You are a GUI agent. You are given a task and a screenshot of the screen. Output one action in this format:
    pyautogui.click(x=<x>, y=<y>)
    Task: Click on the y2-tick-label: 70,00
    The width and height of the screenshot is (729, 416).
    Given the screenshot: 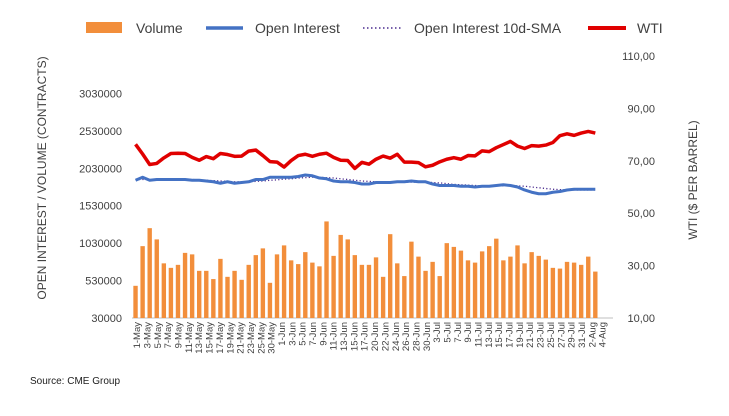 What is the action you would take?
    pyautogui.click(x=641, y=162)
    